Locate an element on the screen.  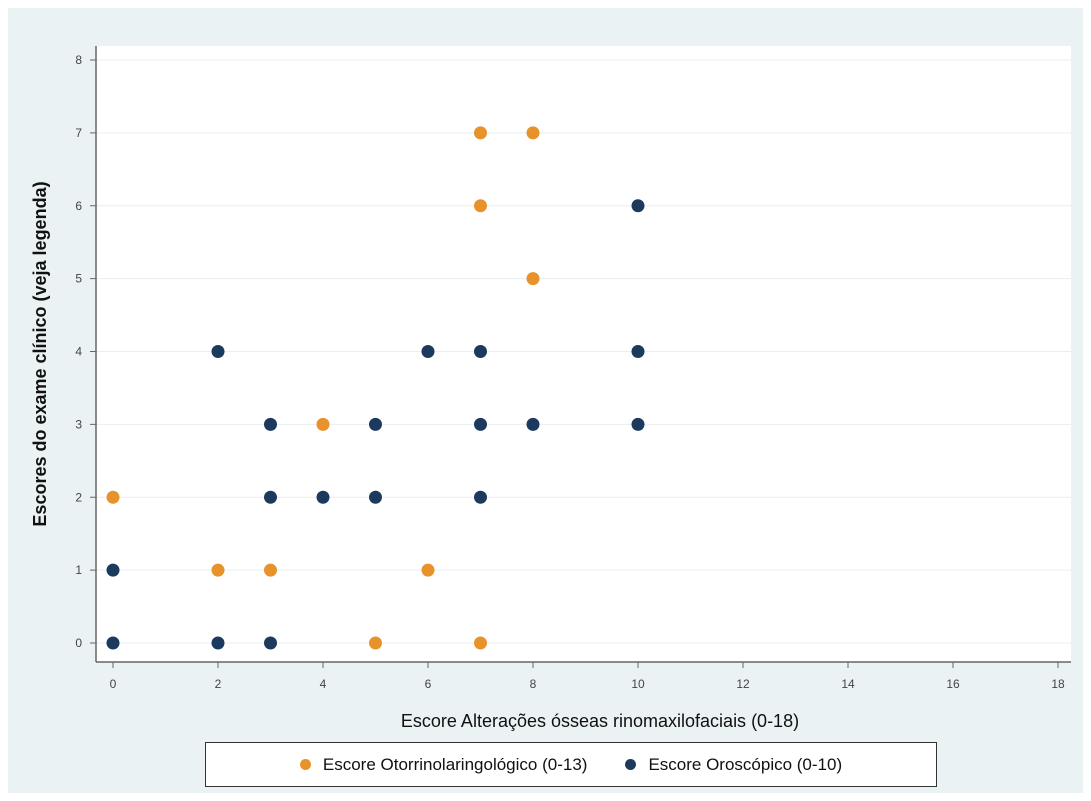
legend-marker-orange is located at coordinates (305, 764).